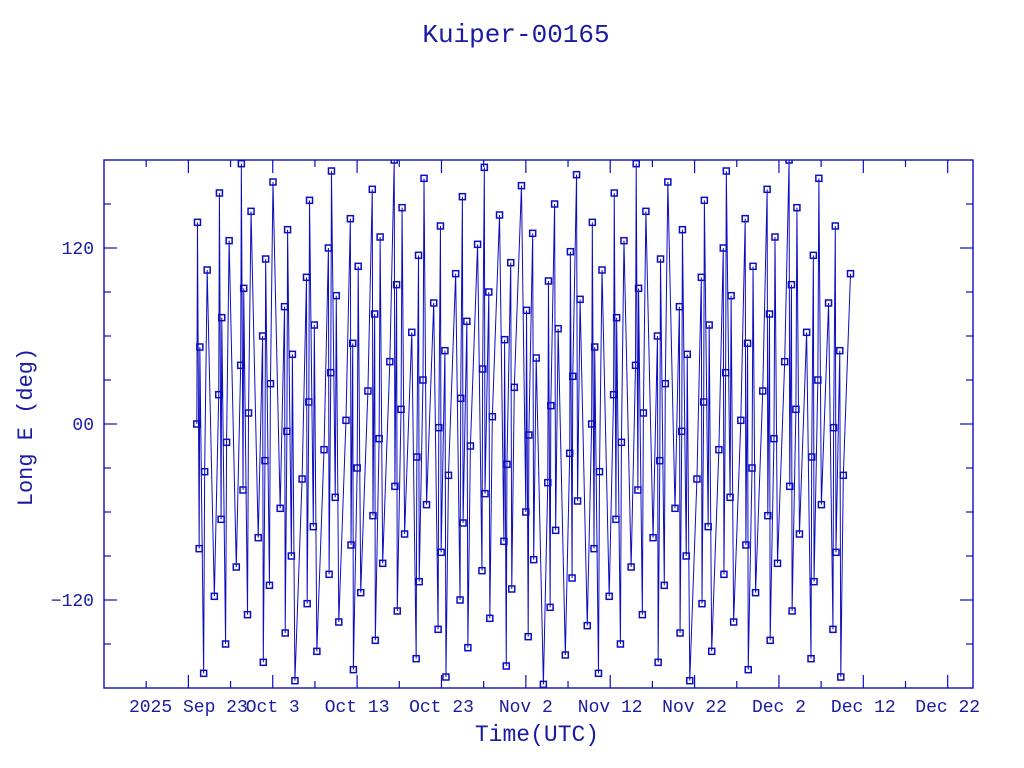 The width and height of the screenshot is (1024, 768). What do you see at coordinates (26, 427) in the screenshot?
I see `y-axis-title: Long E (deg)` at bounding box center [26, 427].